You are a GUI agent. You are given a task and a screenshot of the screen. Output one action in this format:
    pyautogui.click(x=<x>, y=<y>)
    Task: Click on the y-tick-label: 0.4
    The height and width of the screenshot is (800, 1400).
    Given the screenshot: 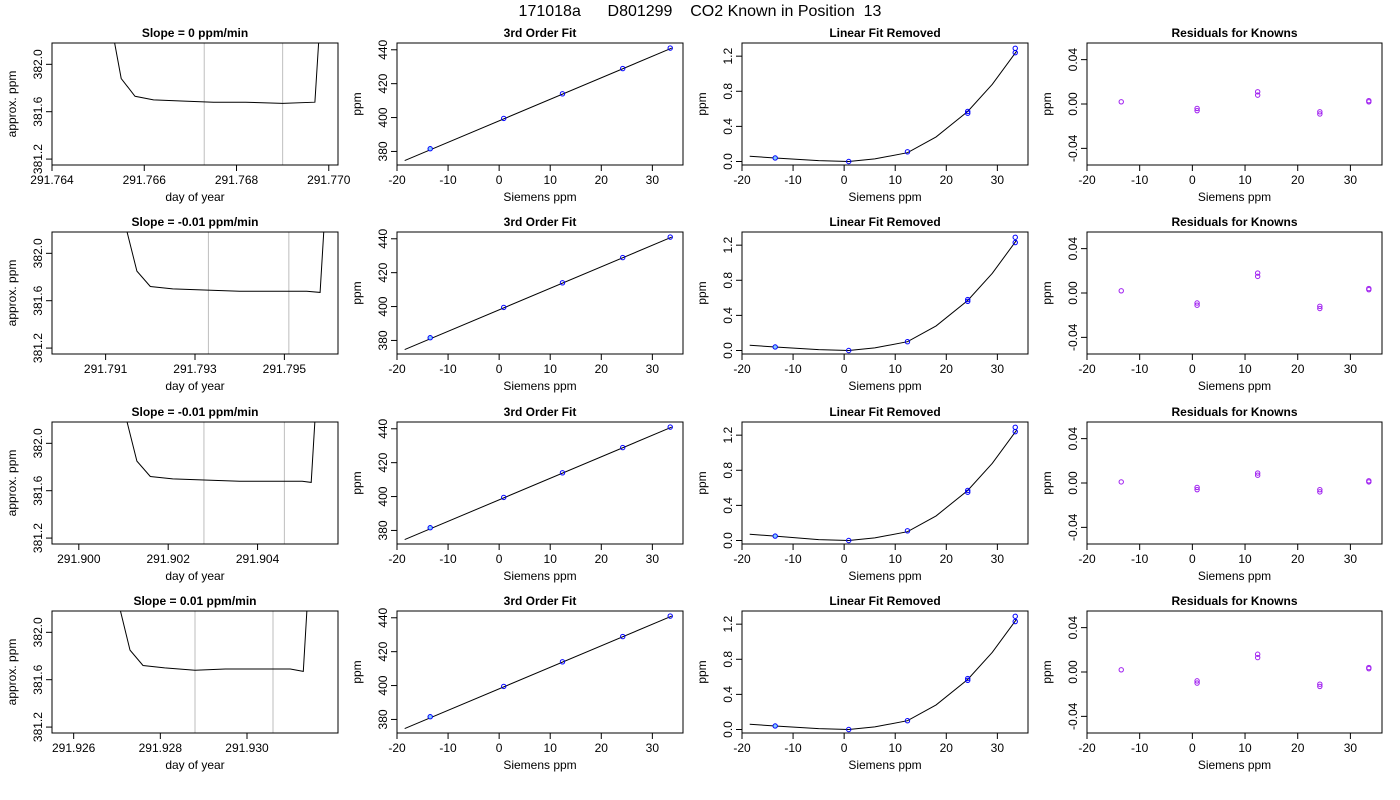 What is the action you would take?
    pyautogui.click(x=728, y=315)
    